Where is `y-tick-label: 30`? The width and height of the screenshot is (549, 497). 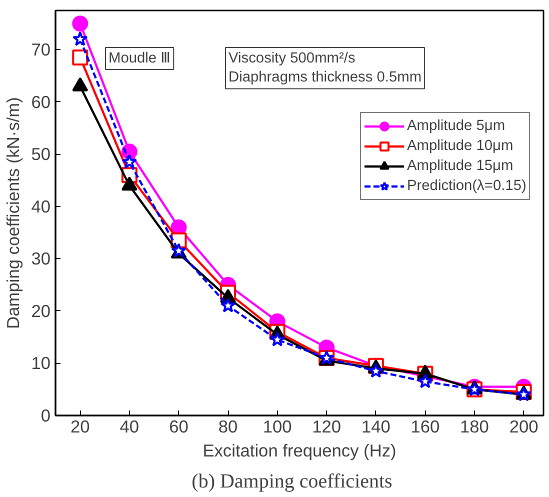 y-tick-label: 30 is located at coordinates (41, 258).